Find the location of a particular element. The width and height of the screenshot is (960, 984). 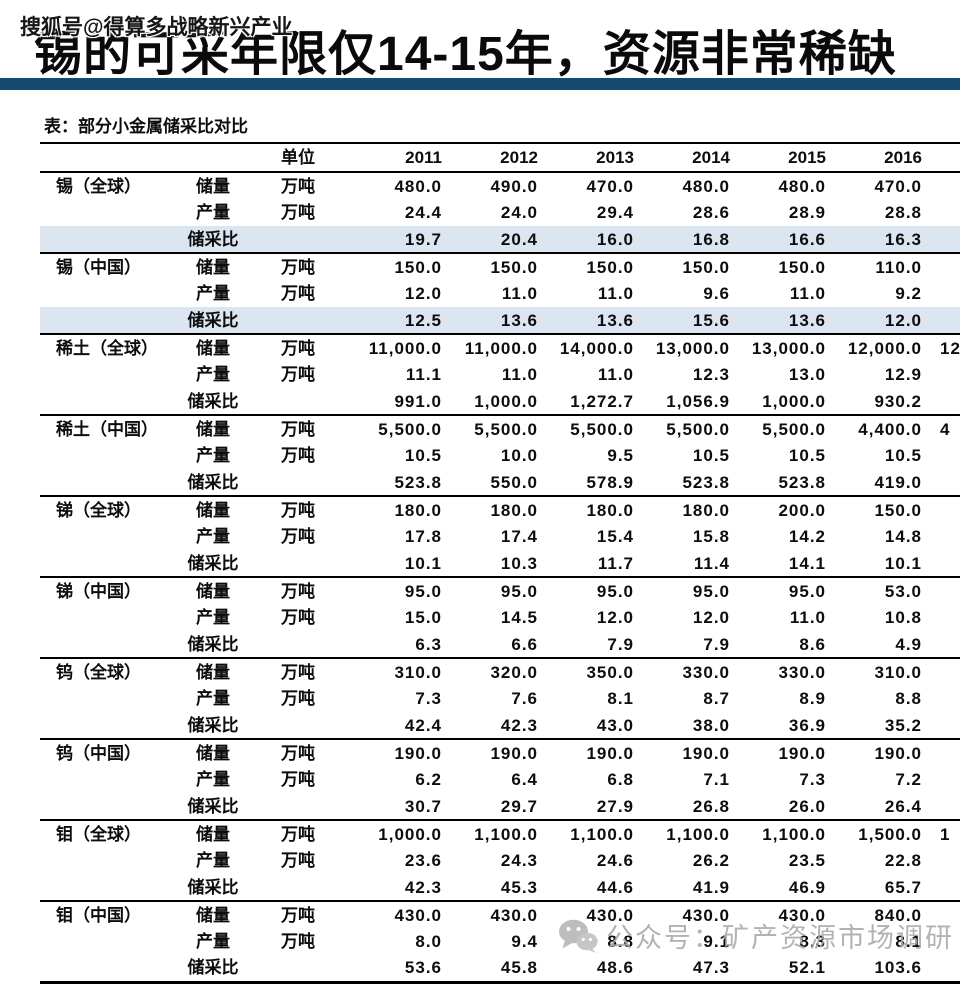

table-row: 储采比 19.7 20.4 16.0 16.8 16.6 16.3 is located at coordinates (500, 239).